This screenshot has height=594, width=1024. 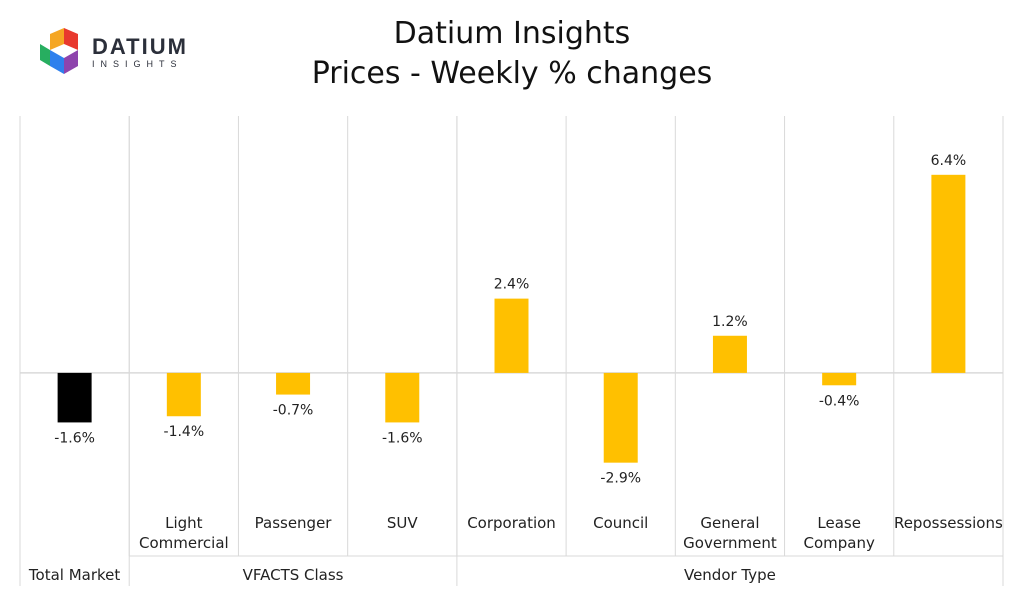 I want to click on category-label: Government, so click(x=730, y=543).